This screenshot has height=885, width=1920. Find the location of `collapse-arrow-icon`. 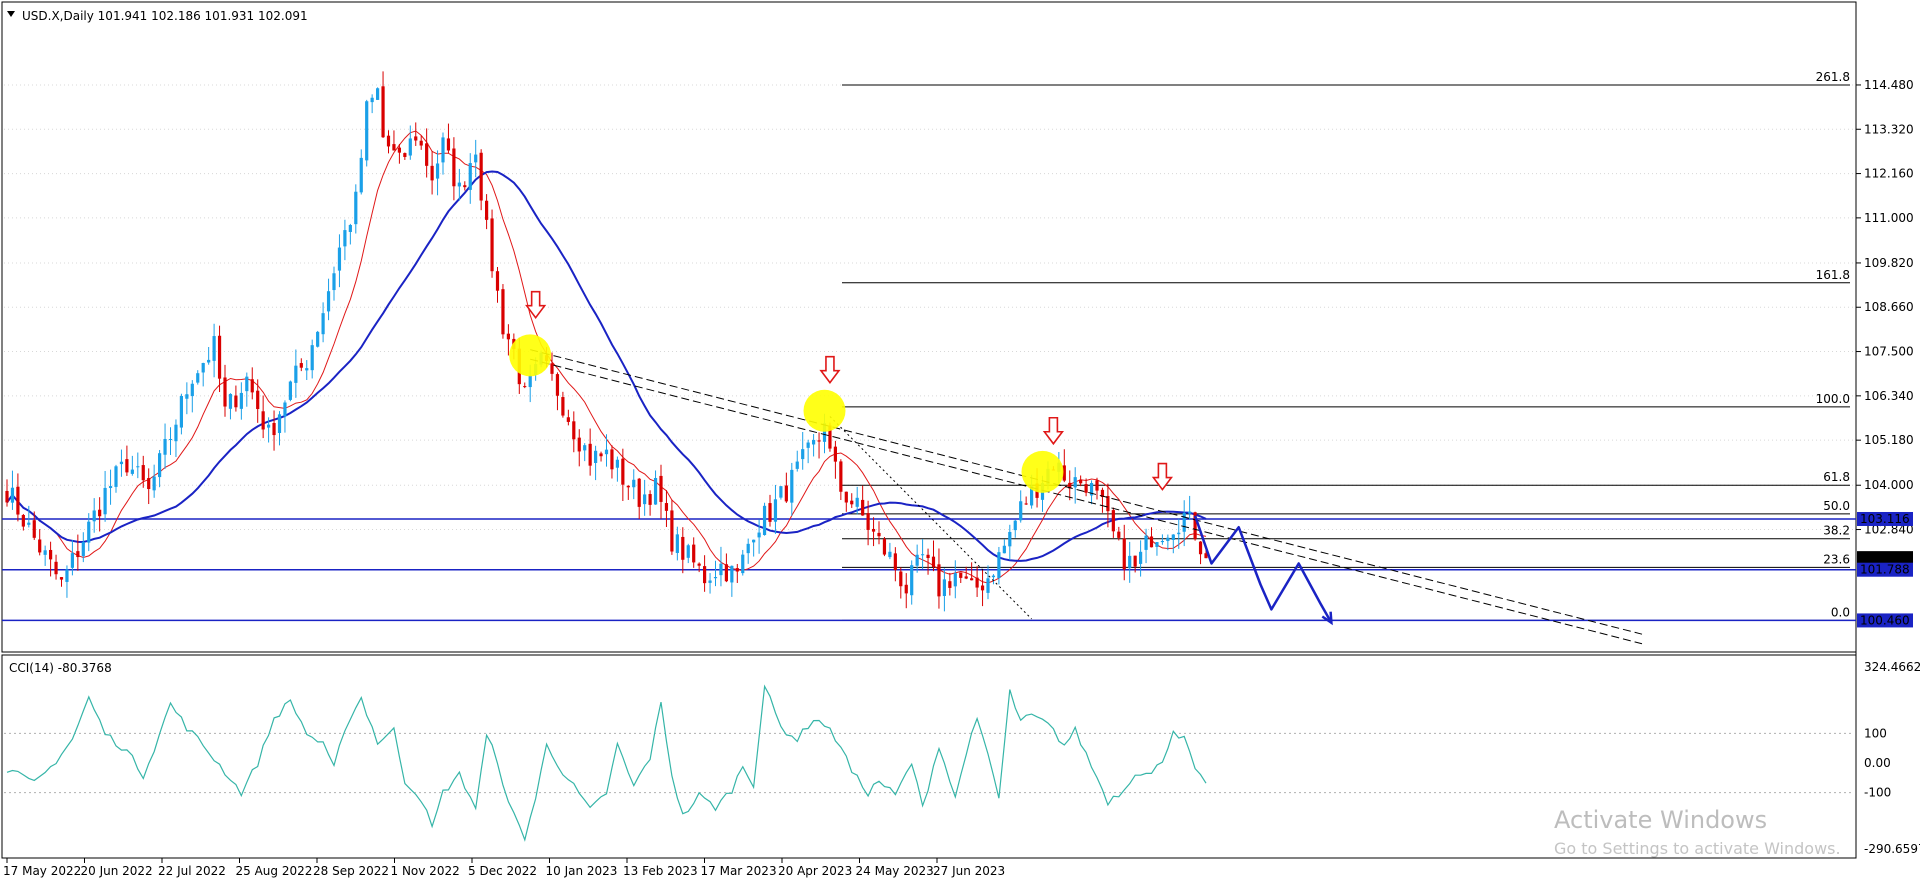

collapse-arrow-icon is located at coordinates (11, 14).